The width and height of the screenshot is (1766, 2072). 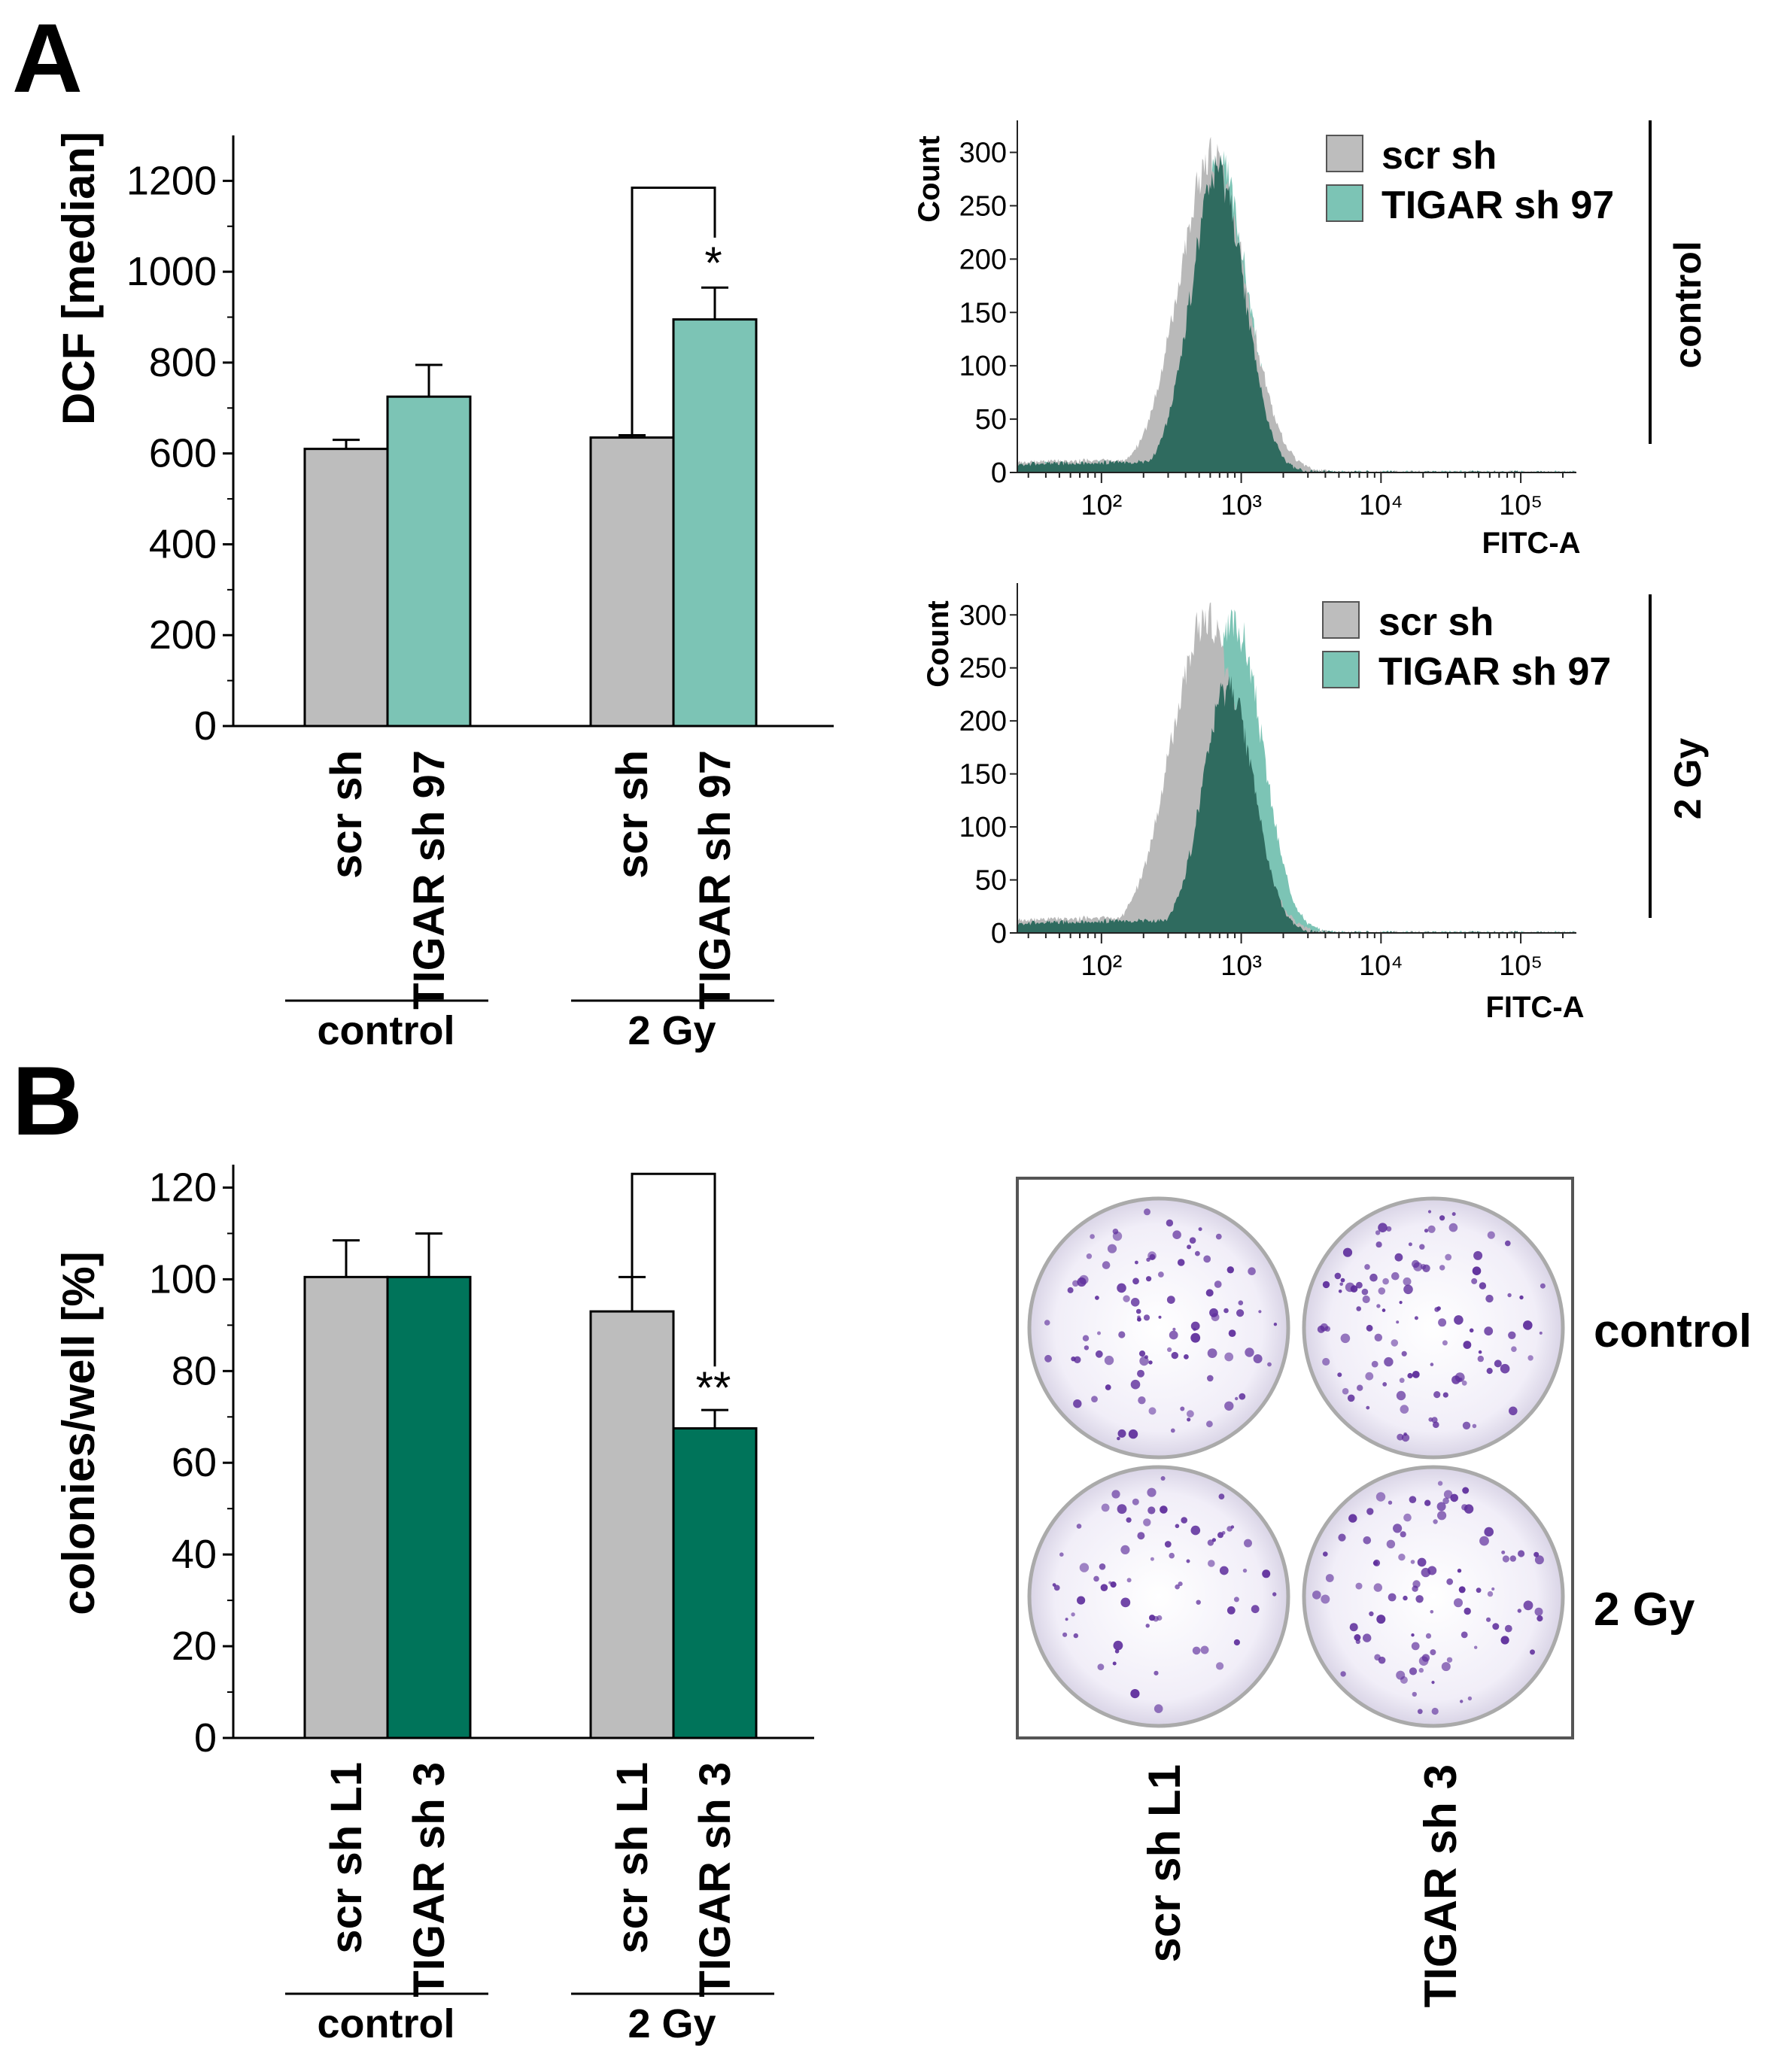 What do you see at coordinates (346, 814) in the screenshot?
I see `dcf-category-label: scr sh` at bounding box center [346, 814].